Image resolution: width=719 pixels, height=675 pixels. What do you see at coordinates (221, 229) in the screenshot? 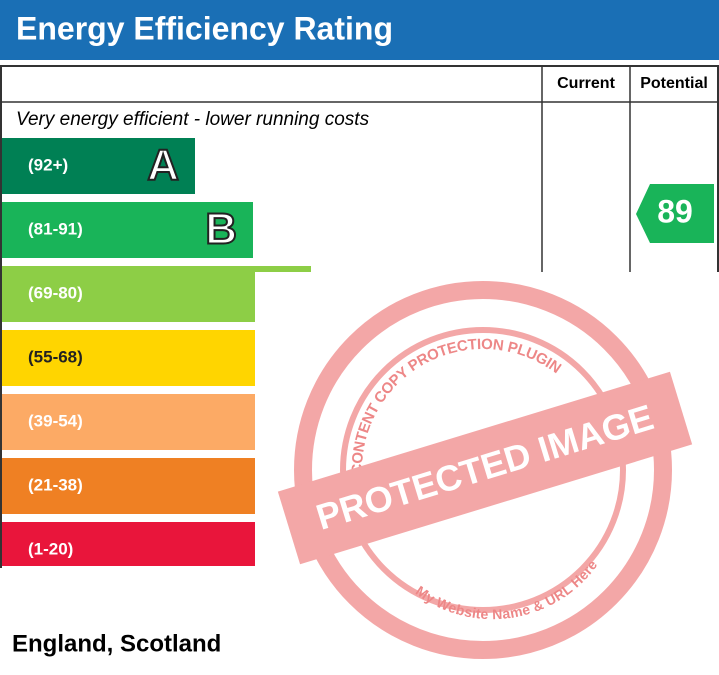
I see `band-letter: B` at bounding box center [221, 229].